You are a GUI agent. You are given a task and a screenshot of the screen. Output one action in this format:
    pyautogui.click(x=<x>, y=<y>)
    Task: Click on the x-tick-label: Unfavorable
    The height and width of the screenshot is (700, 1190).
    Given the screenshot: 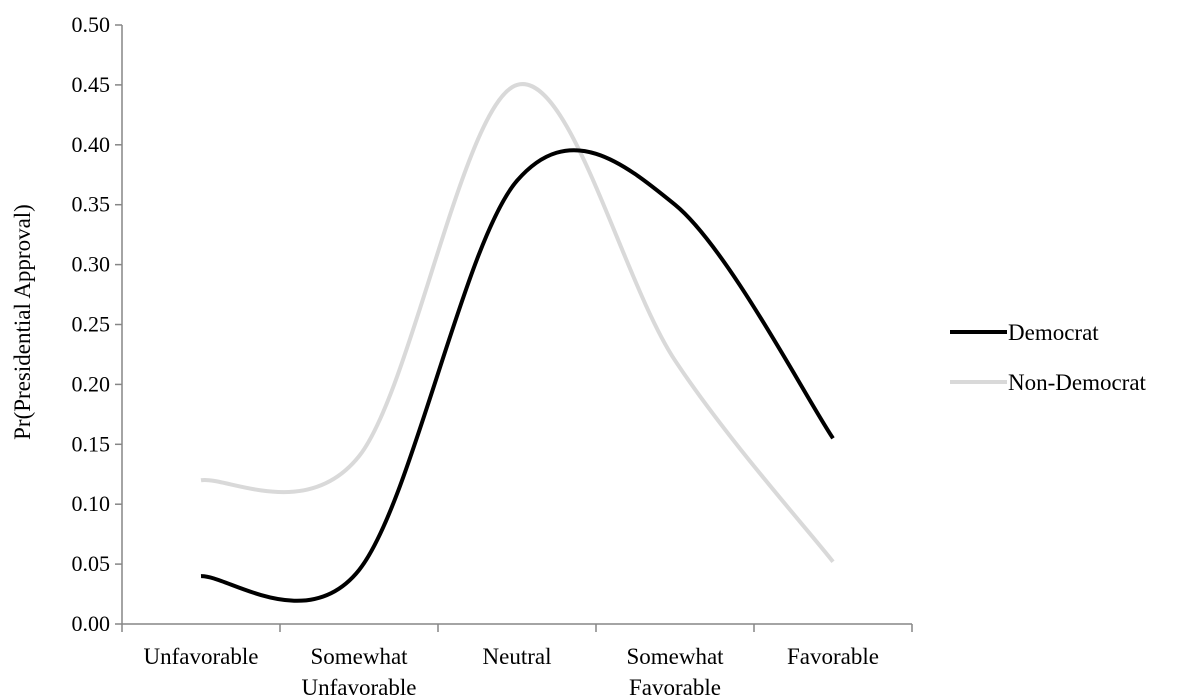 What is the action you would take?
    pyautogui.click(x=201, y=656)
    